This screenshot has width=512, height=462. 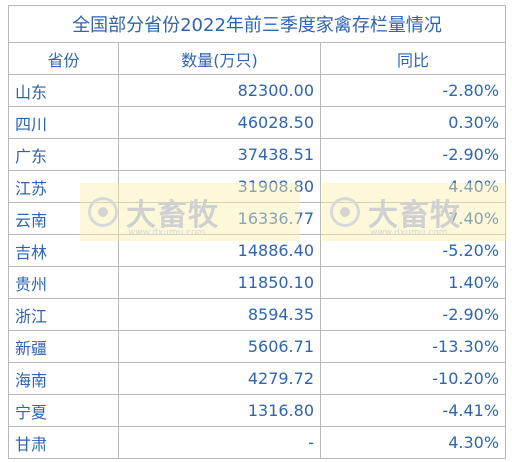 What do you see at coordinates (63, 442) in the screenshot?
I see `province-cell: 甘肃` at bounding box center [63, 442].